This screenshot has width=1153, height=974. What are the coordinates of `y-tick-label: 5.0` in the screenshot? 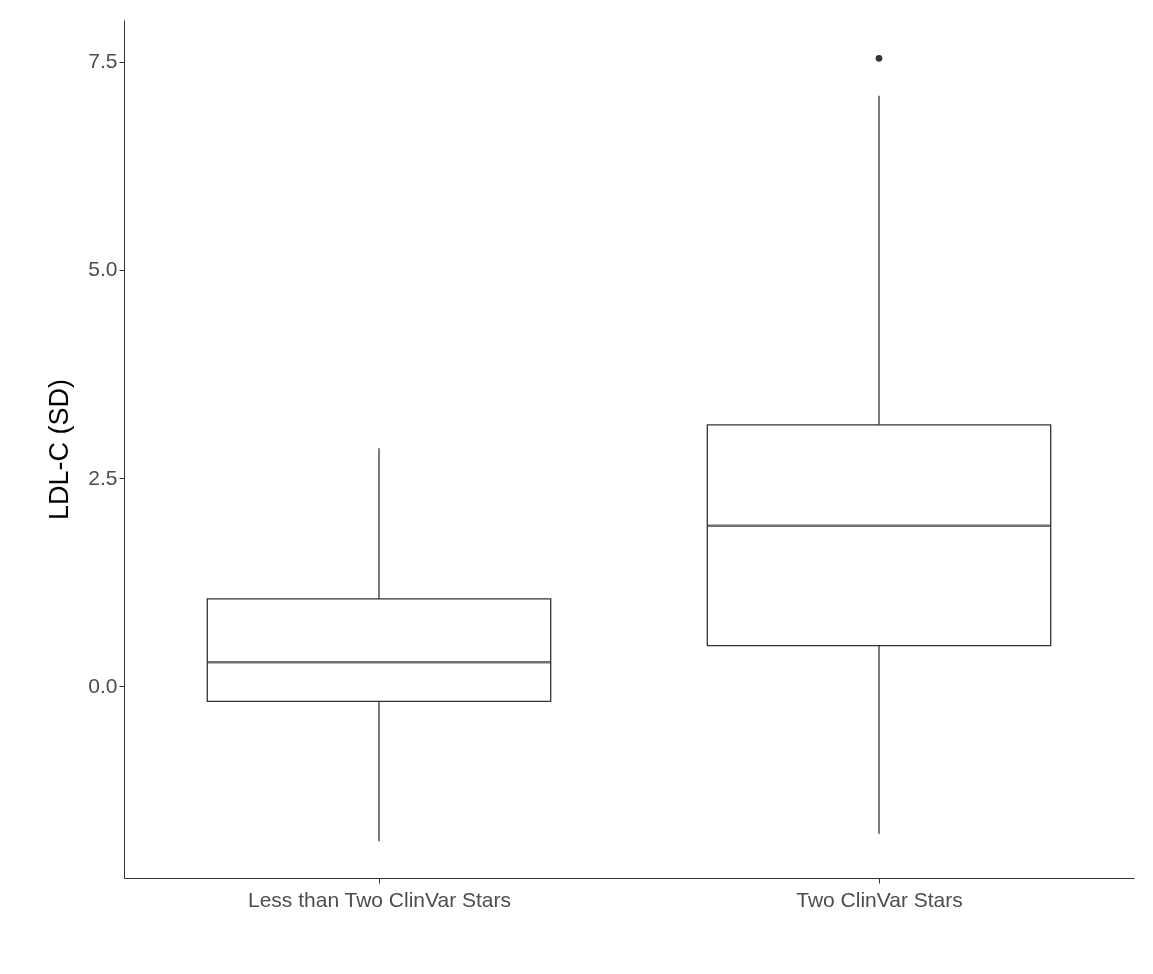 It's located at (103, 269).